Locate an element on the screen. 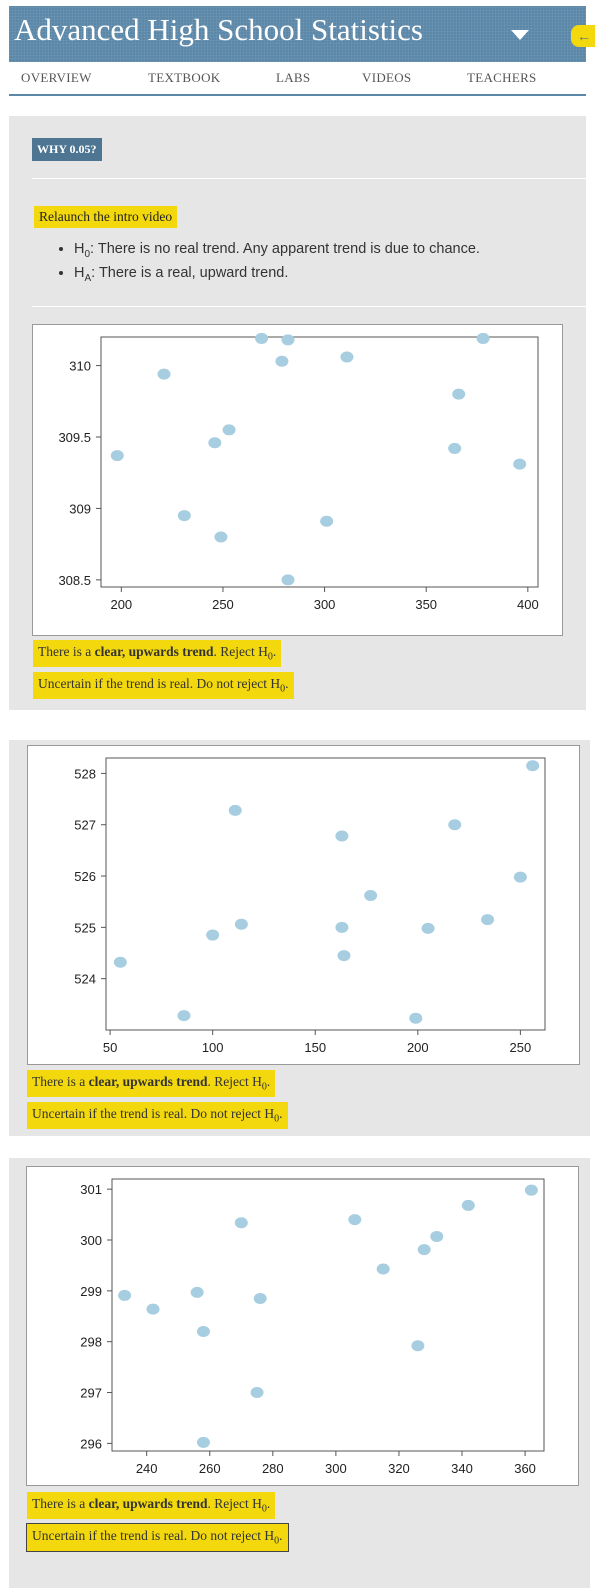 The image size is (600, 1588). nav-item-textbook: TEXTBOOK is located at coordinates (184, 77).